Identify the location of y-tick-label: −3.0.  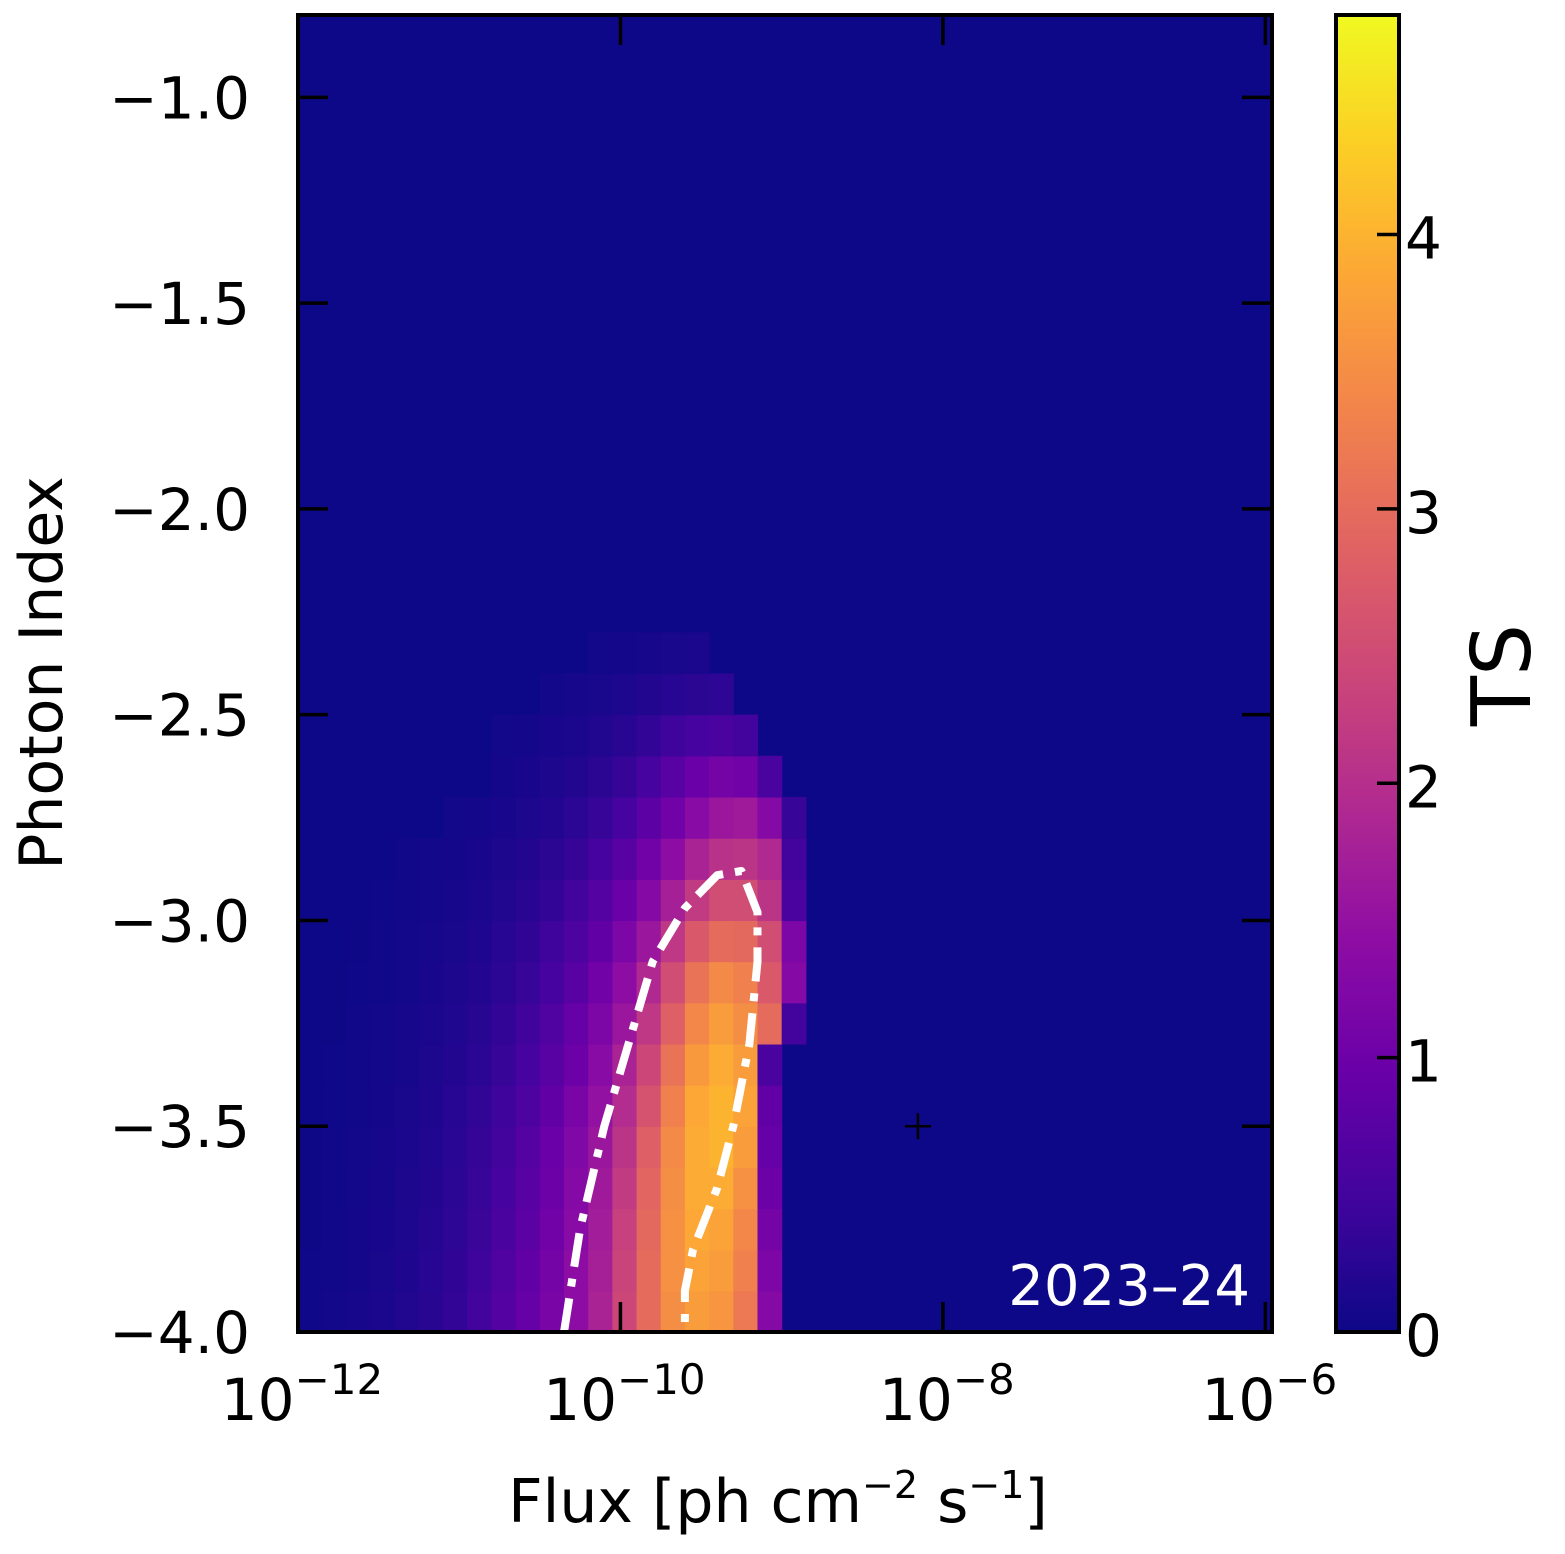
(179, 921).